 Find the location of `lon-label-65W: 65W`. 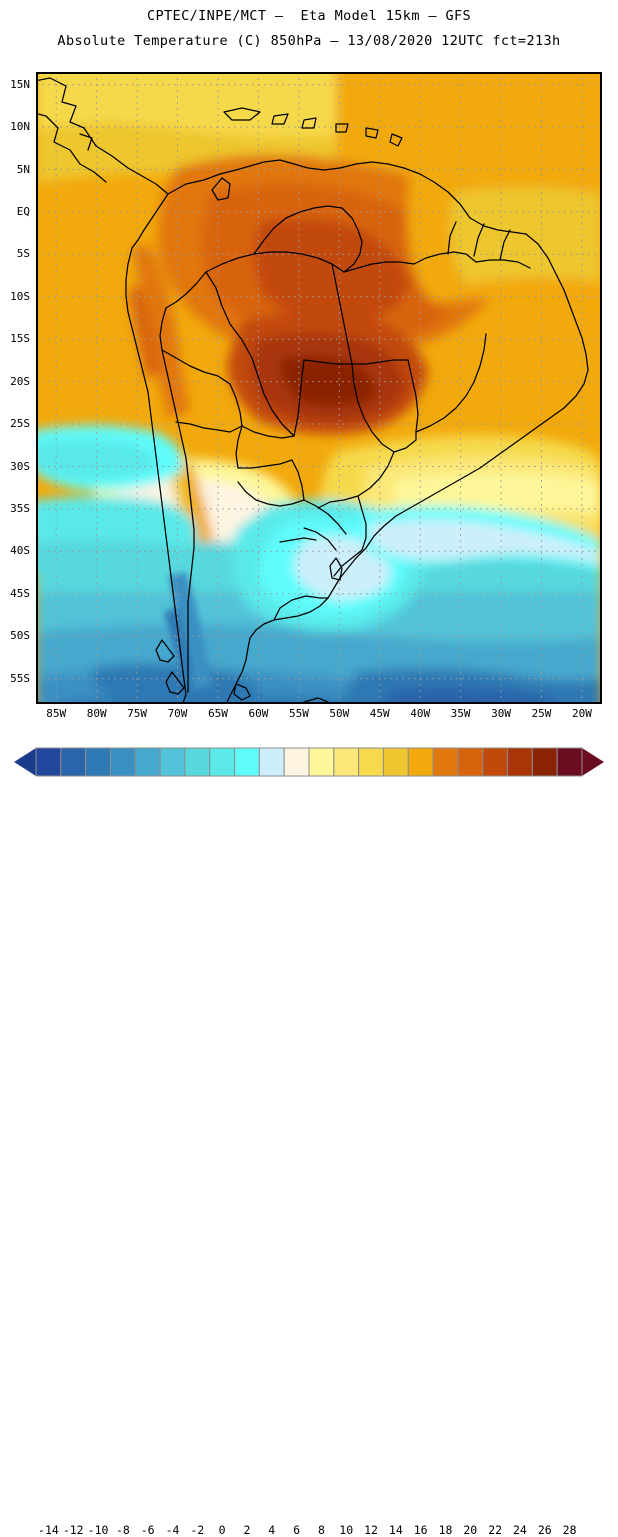

lon-label-65W: 65W is located at coordinates (218, 713).